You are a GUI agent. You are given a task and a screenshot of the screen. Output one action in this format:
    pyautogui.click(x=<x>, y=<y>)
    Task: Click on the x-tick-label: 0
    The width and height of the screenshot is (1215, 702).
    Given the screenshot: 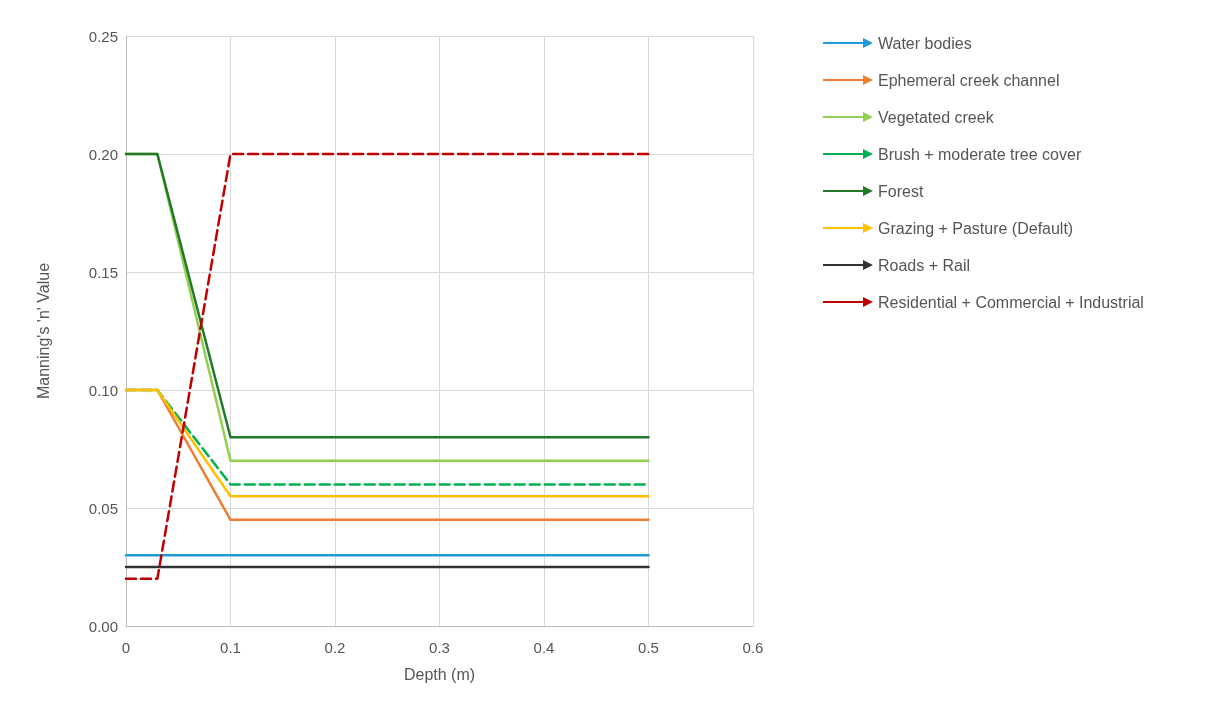 What is the action you would take?
    pyautogui.click(x=126, y=647)
    